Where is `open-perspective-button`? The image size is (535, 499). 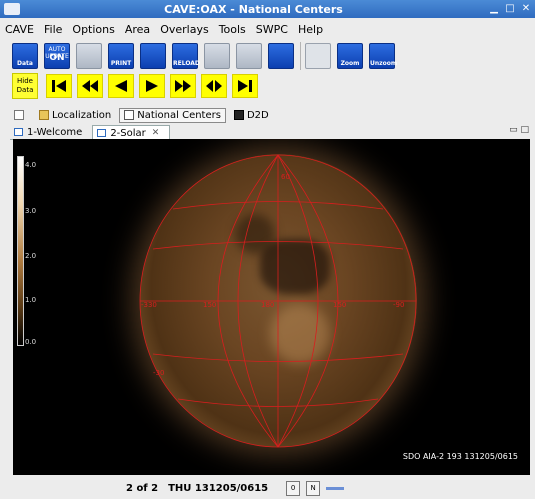
open-perspective-button is located at coordinates (20, 115).